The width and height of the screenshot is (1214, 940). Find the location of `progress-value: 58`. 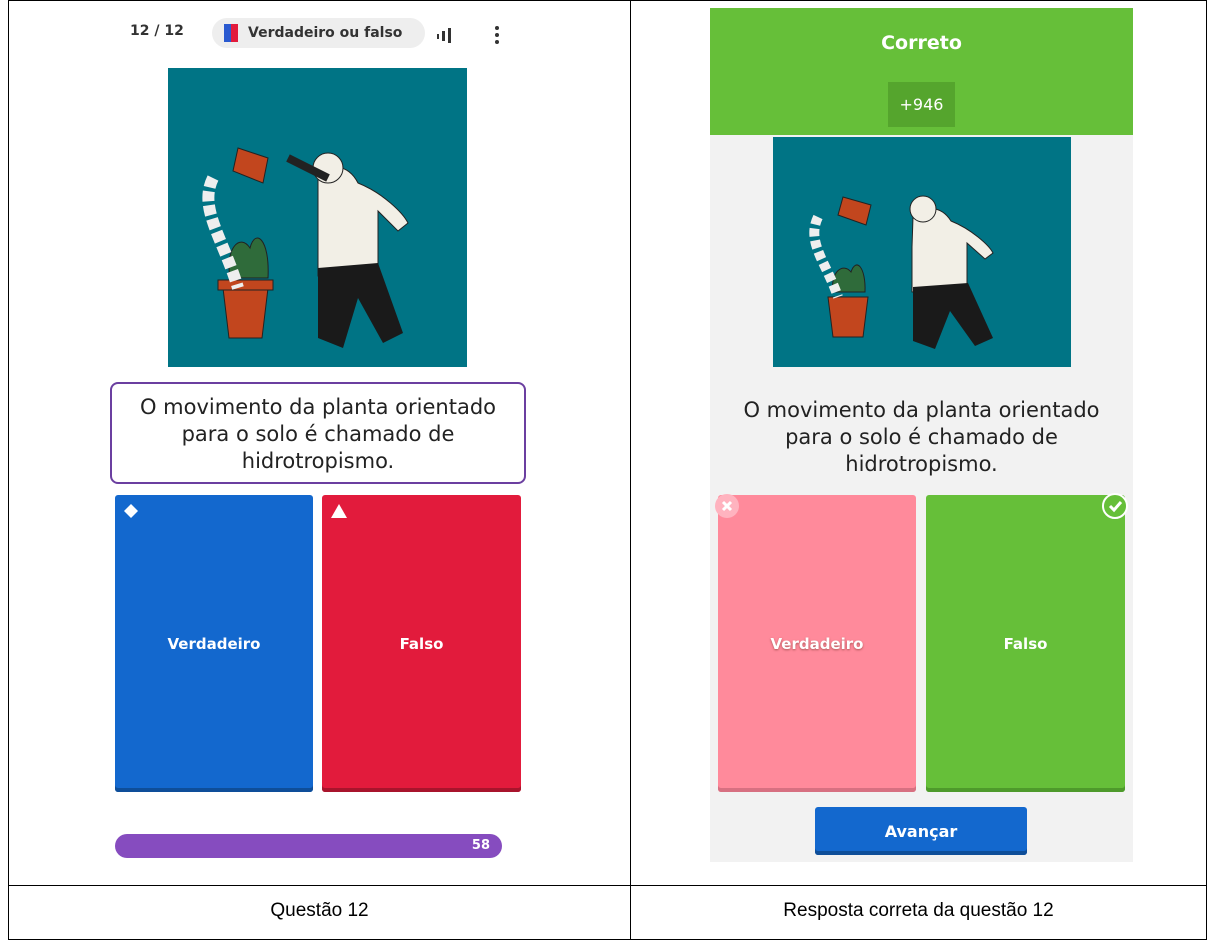

progress-value: 58 is located at coordinates (480, 845).